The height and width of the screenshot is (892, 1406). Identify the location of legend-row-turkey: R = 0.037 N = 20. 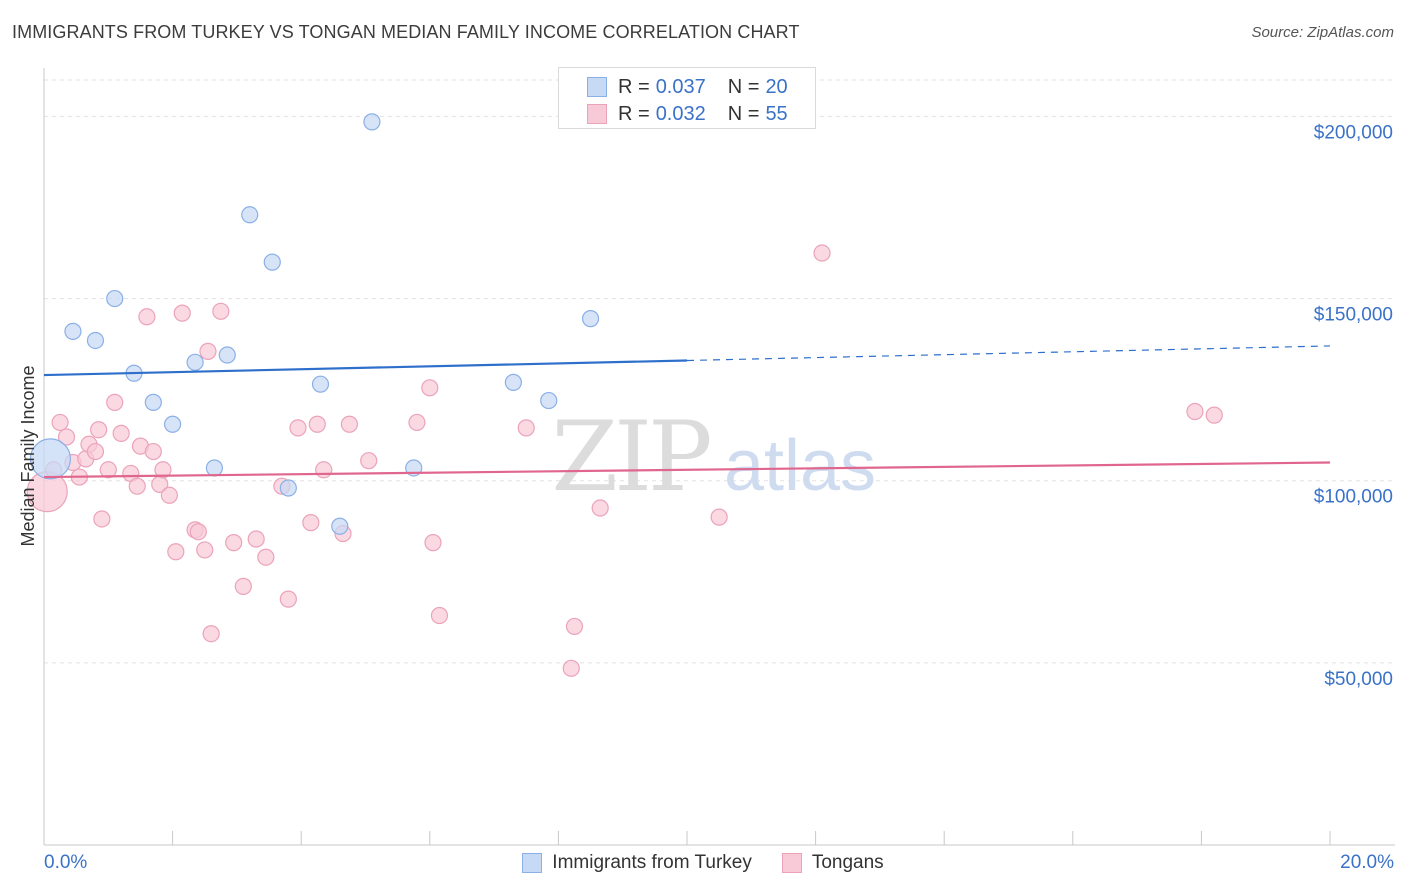
(687, 87).